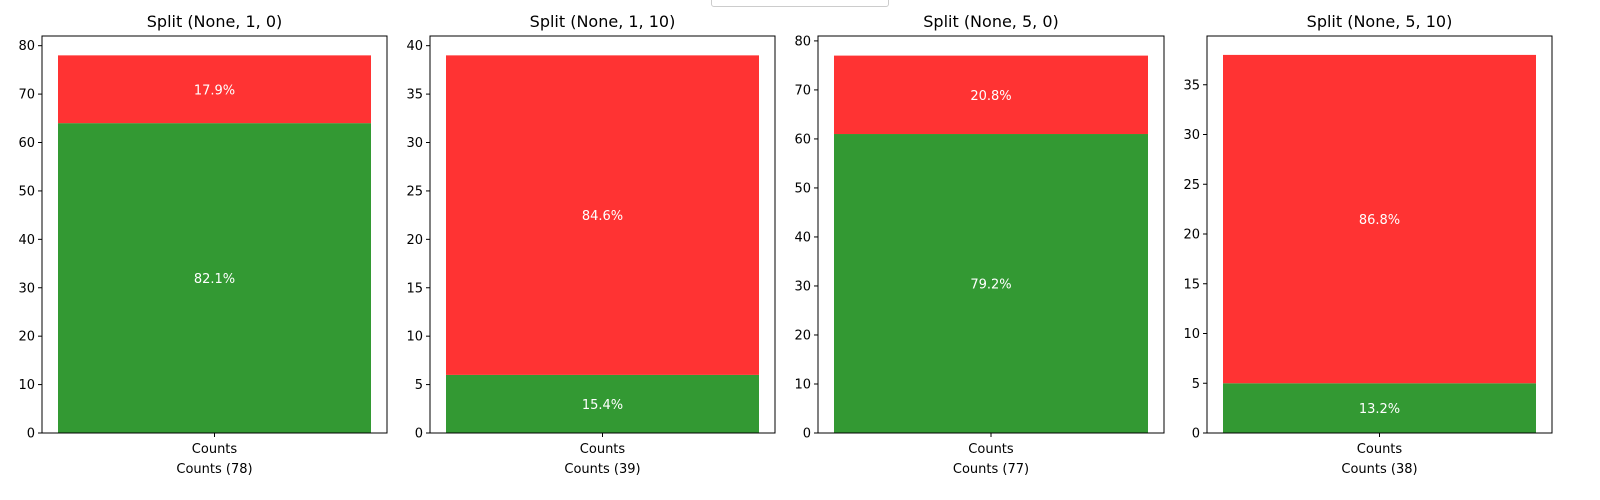  What do you see at coordinates (1380, 21) in the screenshot?
I see `chart-title: Split (None, 5, 10)` at bounding box center [1380, 21].